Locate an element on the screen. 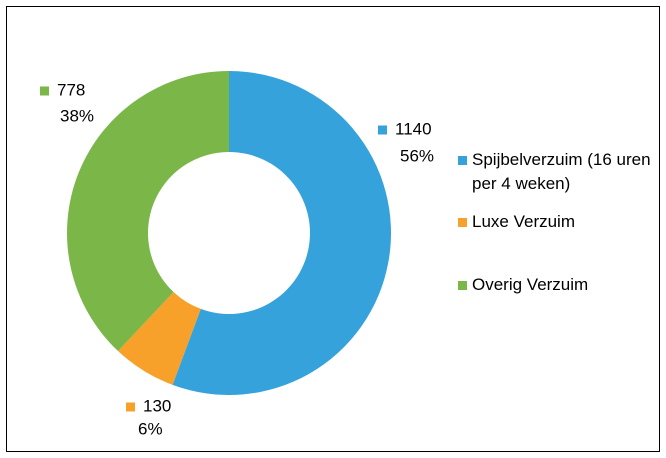  legend-label: Overig Verzuim is located at coordinates (530, 284).